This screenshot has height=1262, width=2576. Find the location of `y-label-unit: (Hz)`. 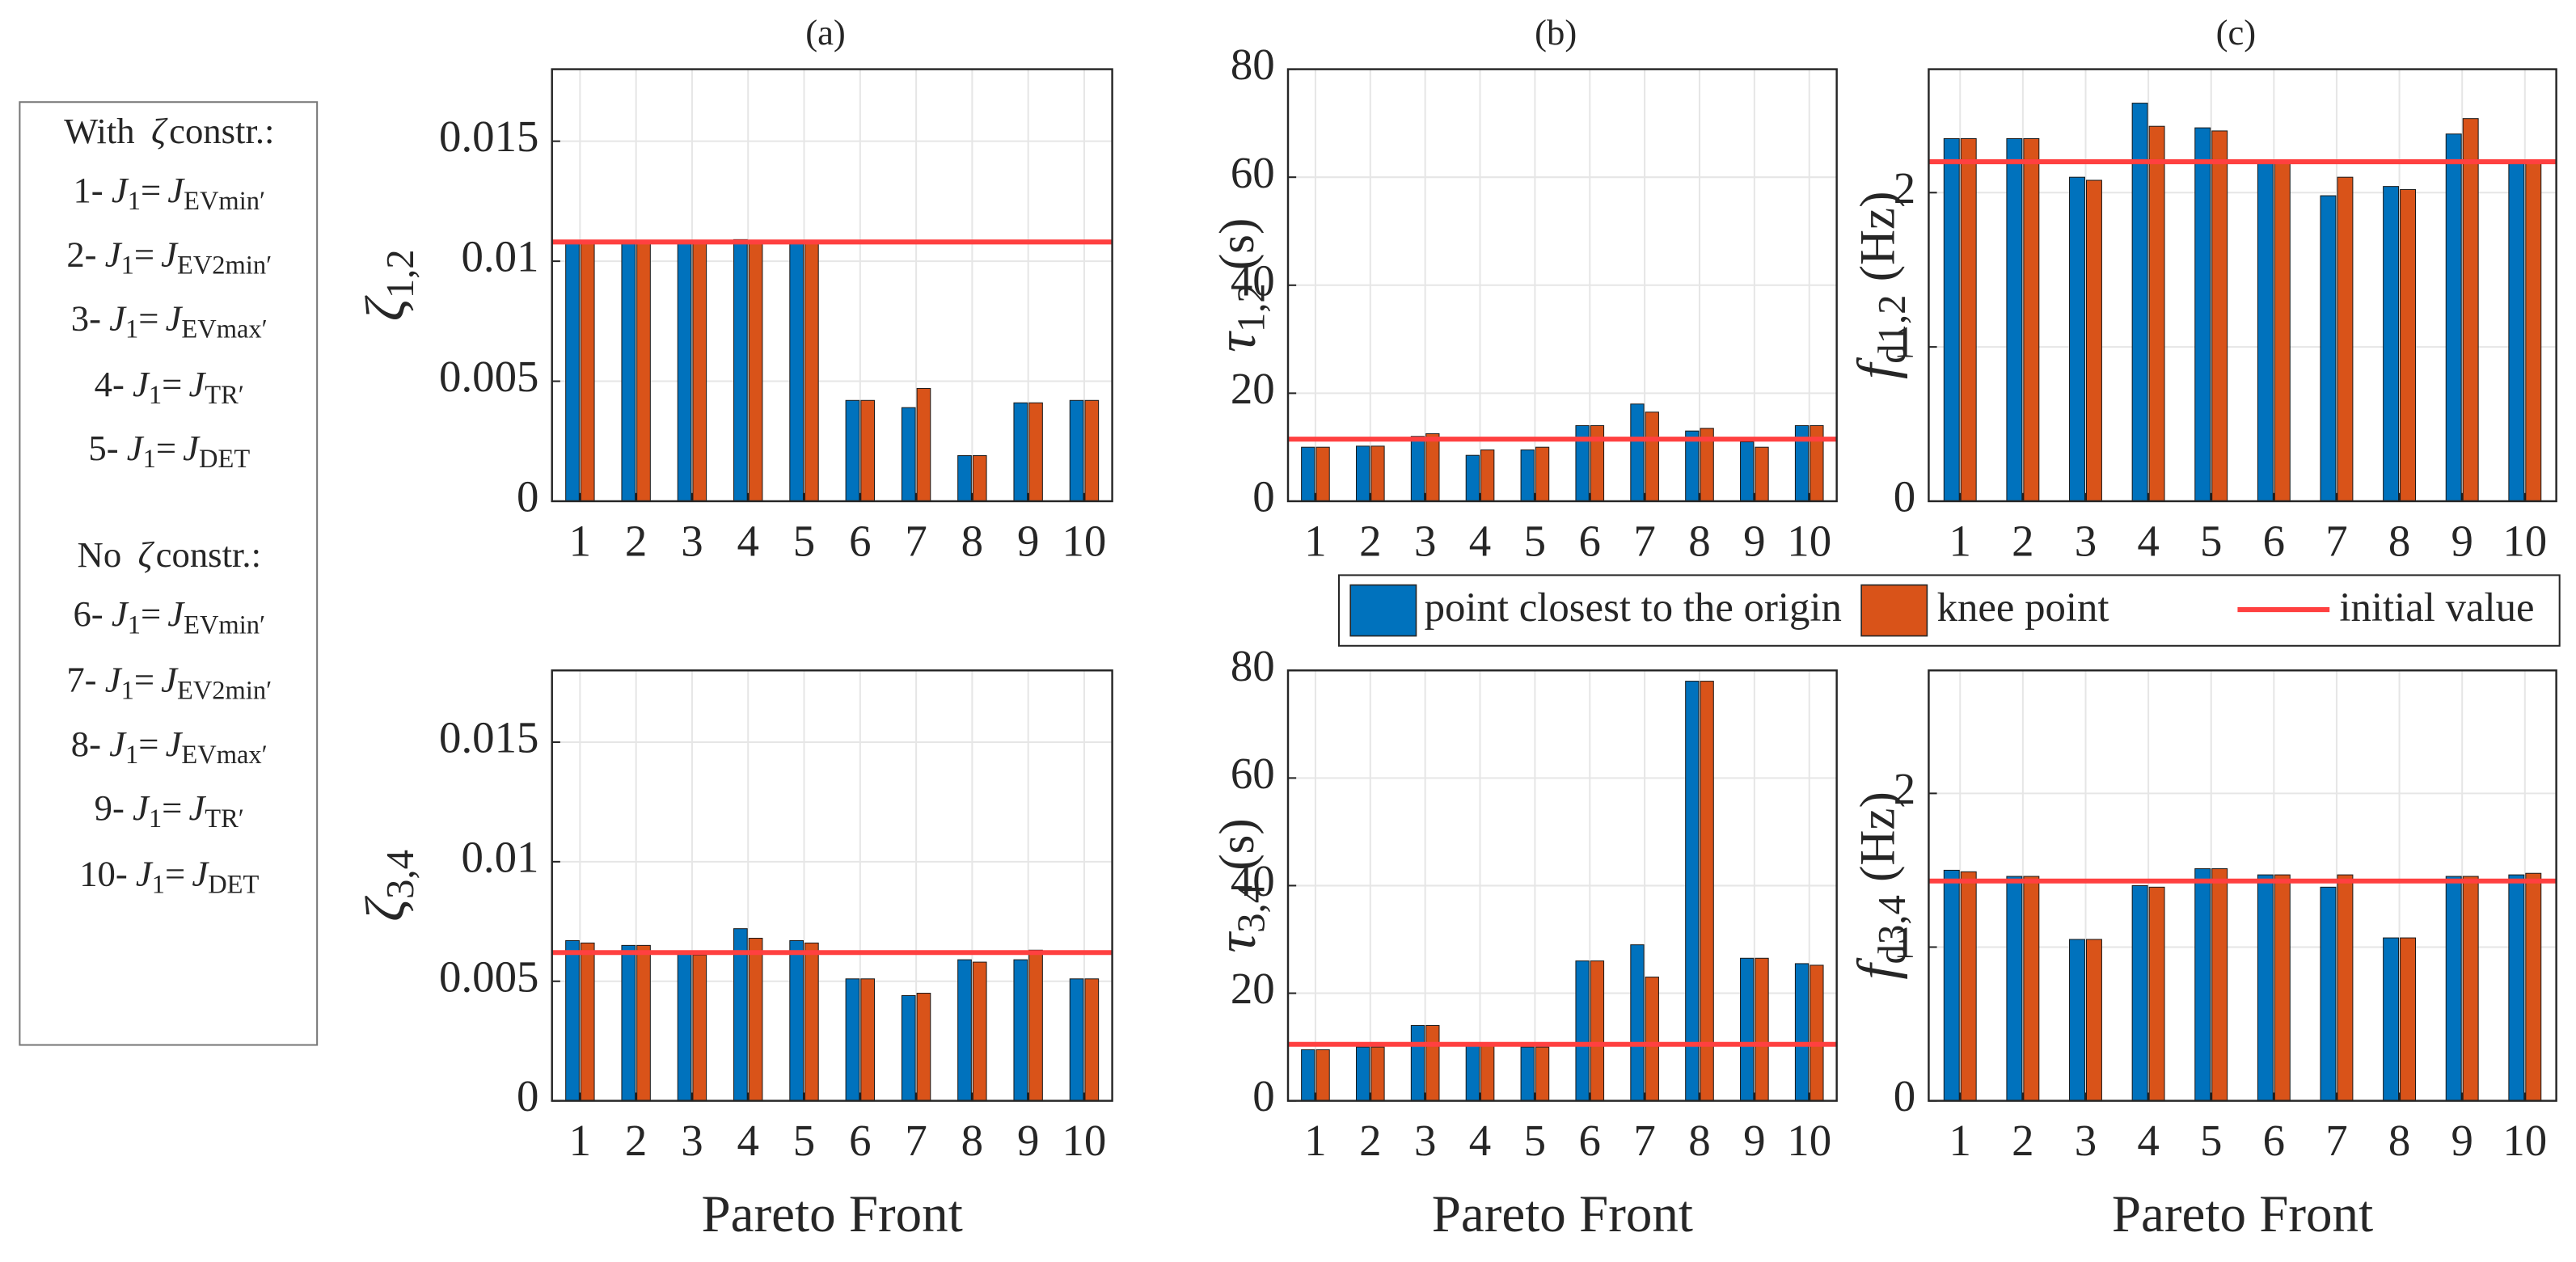

y-label-unit: (Hz) is located at coordinates (1879, 836).